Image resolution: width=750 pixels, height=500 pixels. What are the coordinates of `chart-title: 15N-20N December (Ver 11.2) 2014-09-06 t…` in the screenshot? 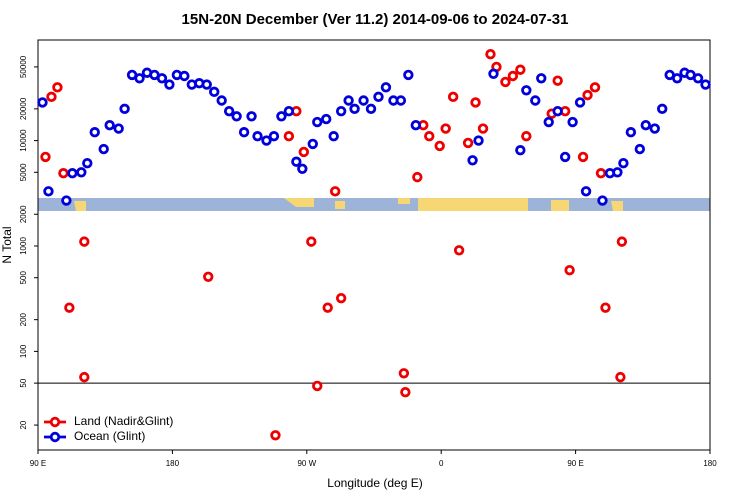 It's located at (375, 19).